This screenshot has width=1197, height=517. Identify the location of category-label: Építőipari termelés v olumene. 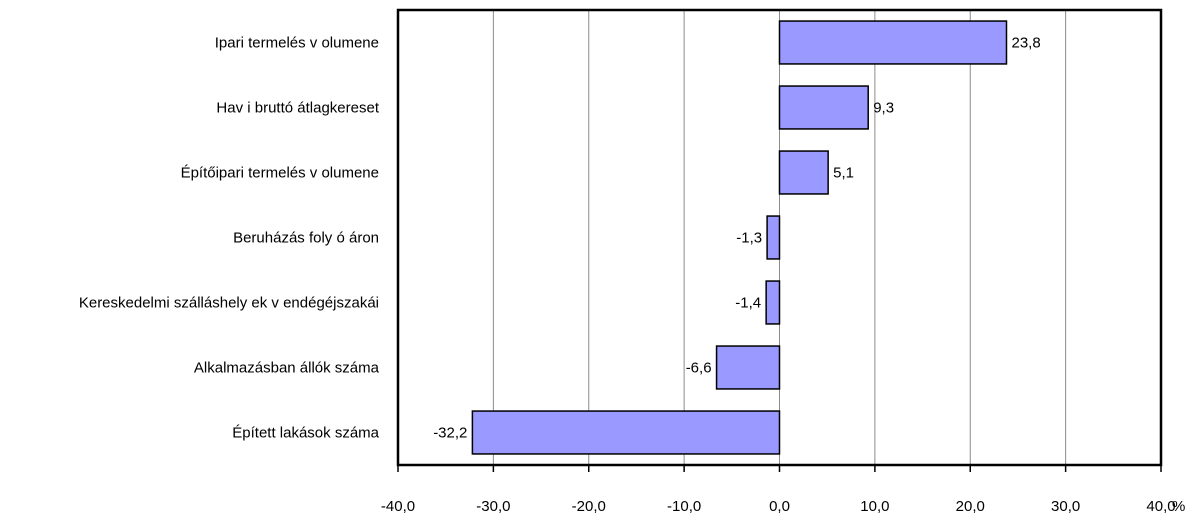
(280, 173).